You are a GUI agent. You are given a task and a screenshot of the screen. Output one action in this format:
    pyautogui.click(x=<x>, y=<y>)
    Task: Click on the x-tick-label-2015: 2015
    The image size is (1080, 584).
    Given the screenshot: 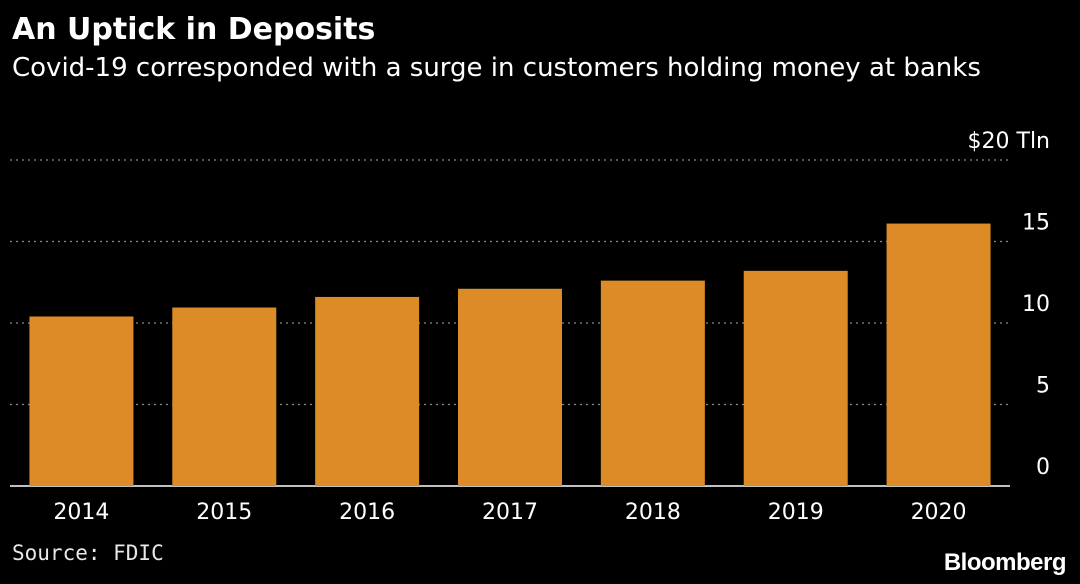 What is the action you would take?
    pyautogui.click(x=224, y=512)
    